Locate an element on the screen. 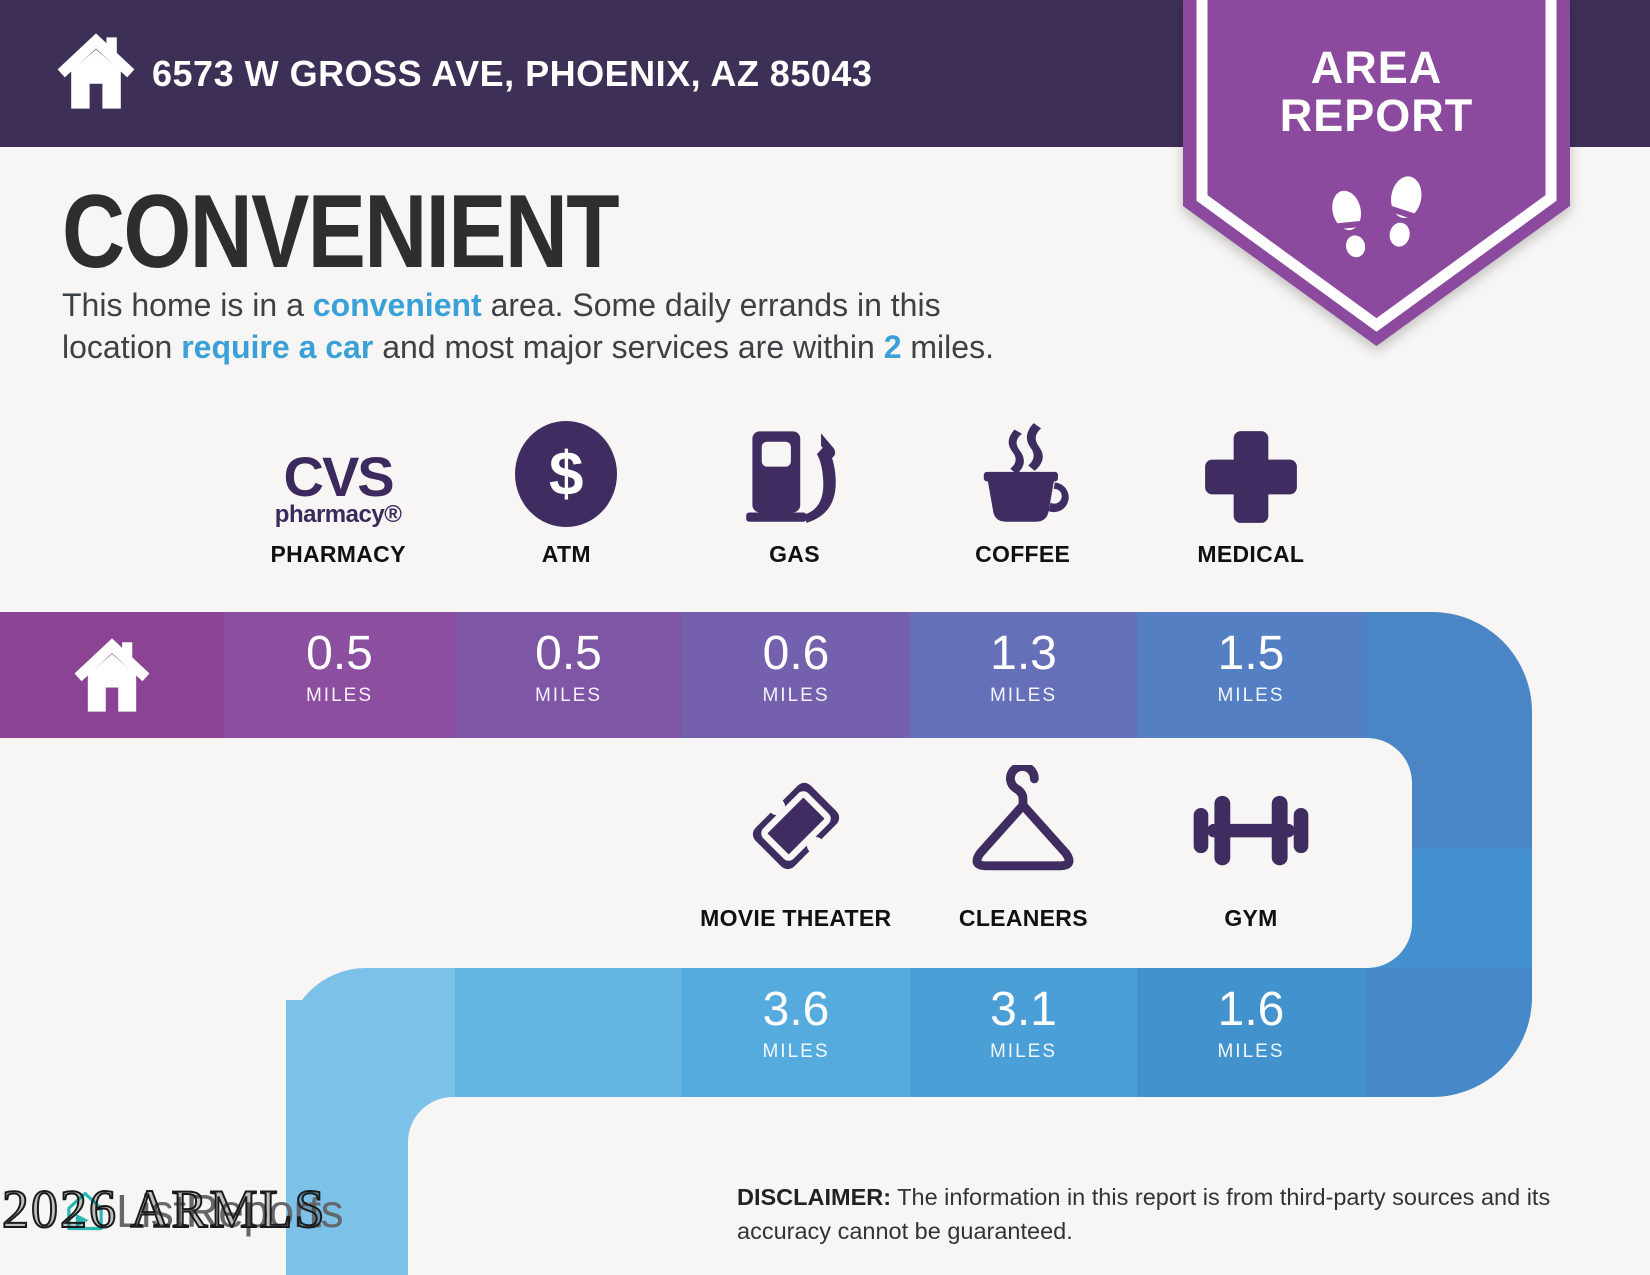  armls-watermark: 2026 ARMLS is located at coordinates (164, 1209).